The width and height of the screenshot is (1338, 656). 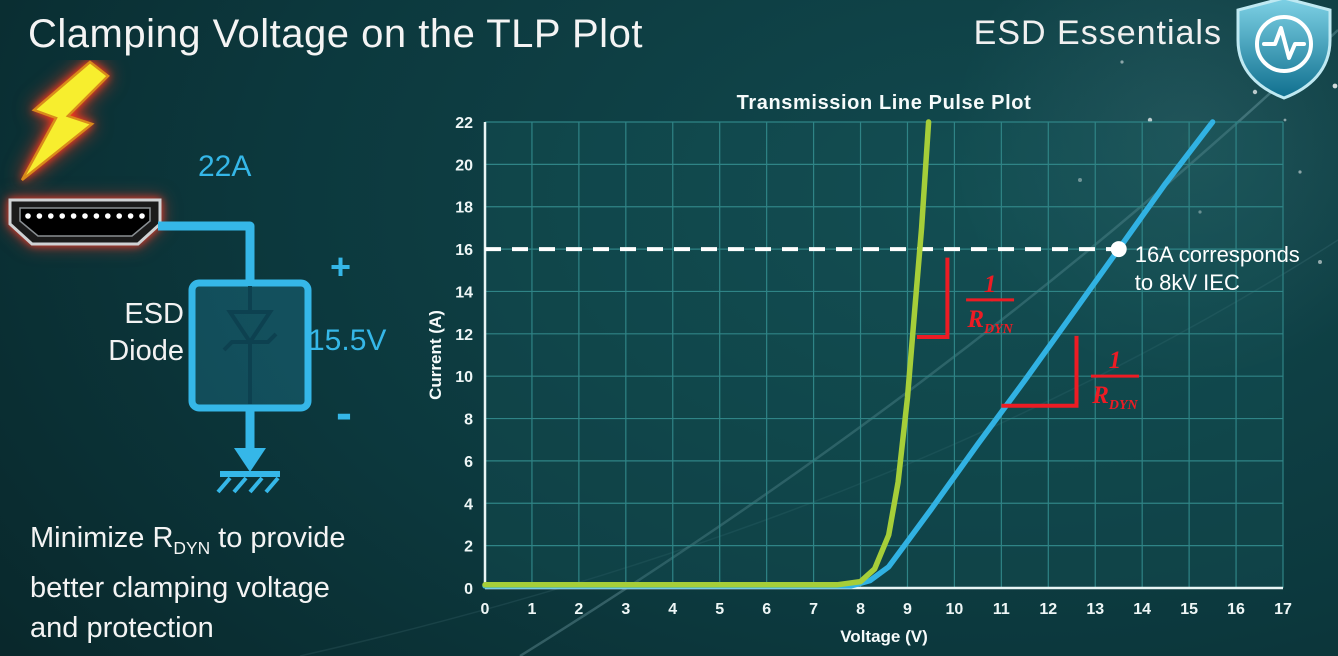 I want to click on surge-wire, so click(x=206, y=252).